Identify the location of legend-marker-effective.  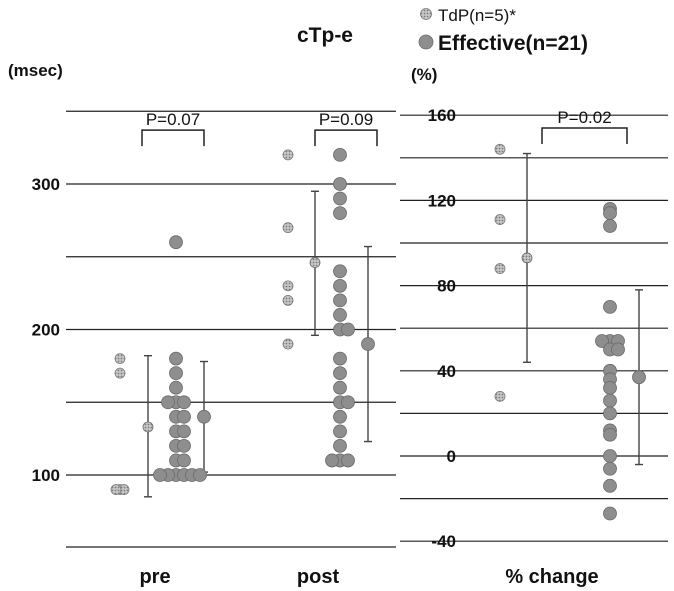
(426, 42).